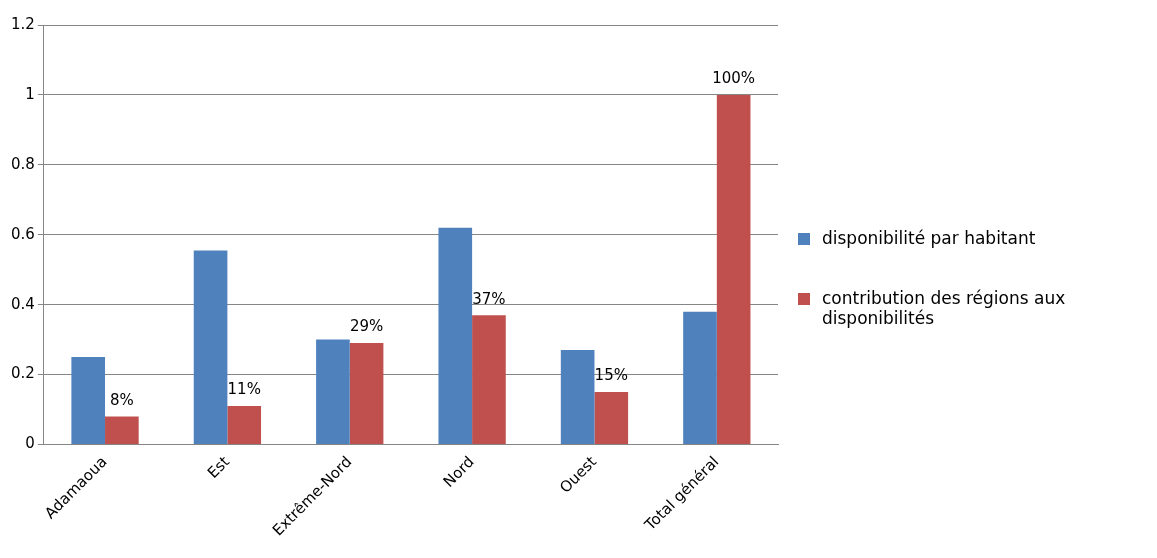  What do you see at coordinates (23, 303) in the screenshot?
I see `y-tick-label: 0.4` at bounding box center [23, 303].